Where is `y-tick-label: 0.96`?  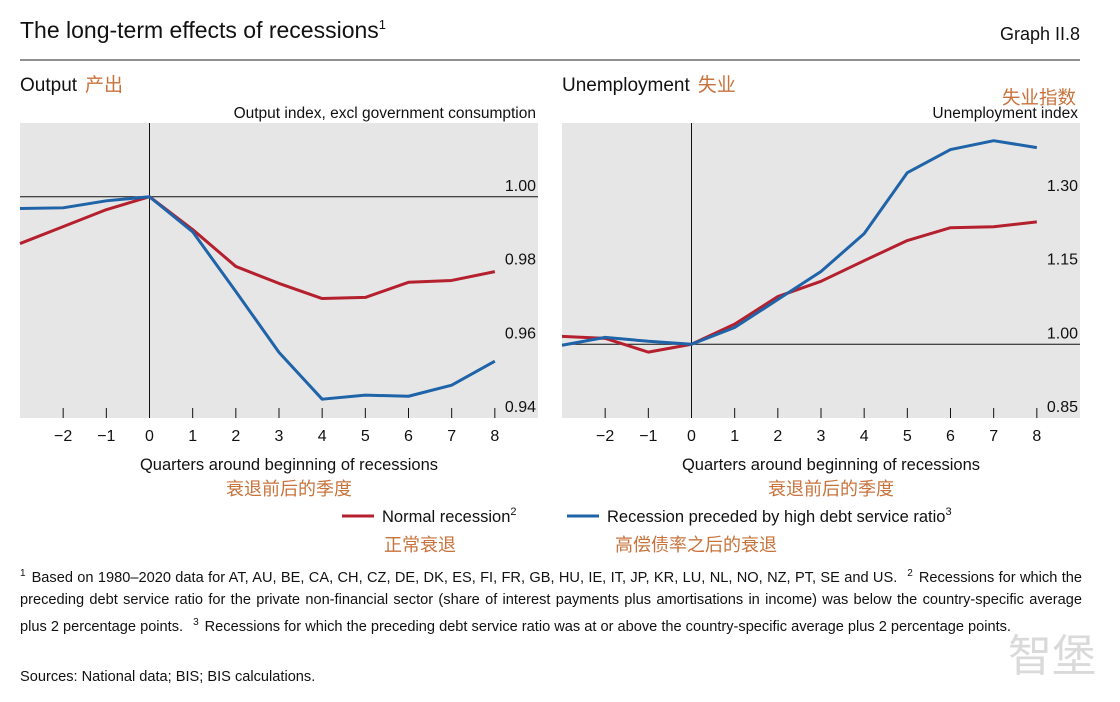 y-tick-label: 0.96 is located at coordinates (520, 333).